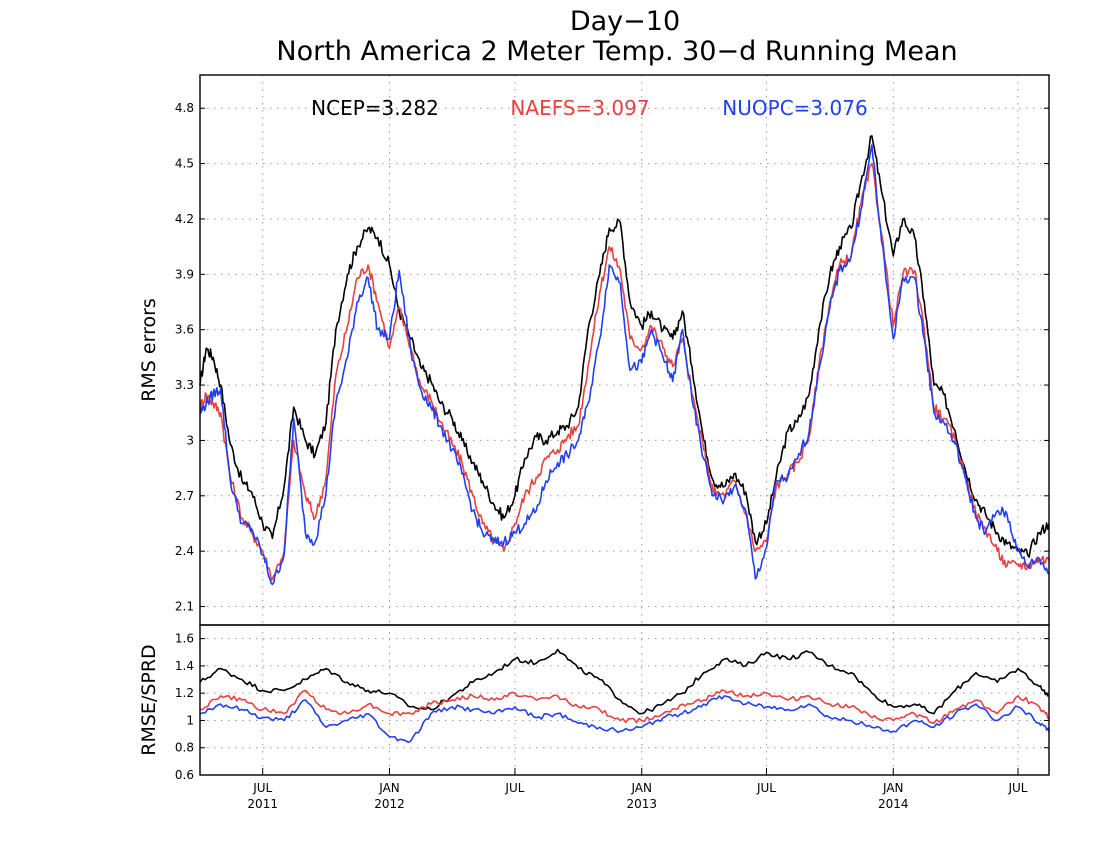 This screenshot has width=1100, height=850. I want to click on x-tick-year: 2011, so click(262, 804).